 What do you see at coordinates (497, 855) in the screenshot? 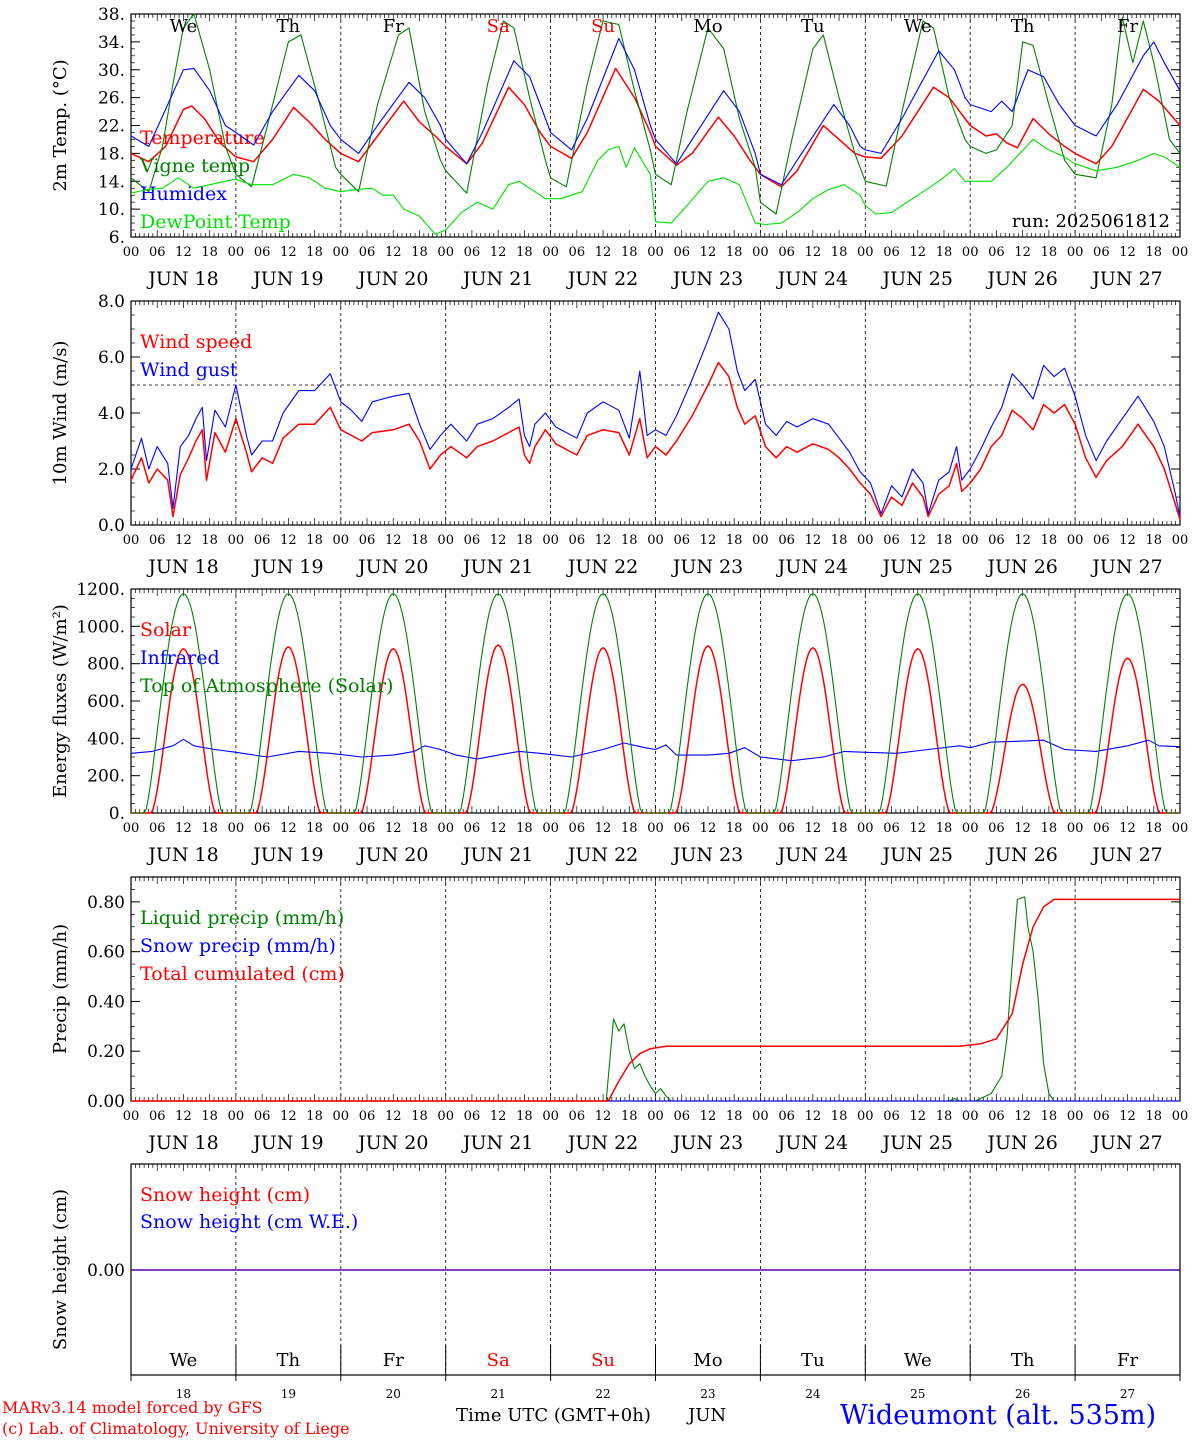
I see `date-label: JUN 21` at bounding box center [497, 855].